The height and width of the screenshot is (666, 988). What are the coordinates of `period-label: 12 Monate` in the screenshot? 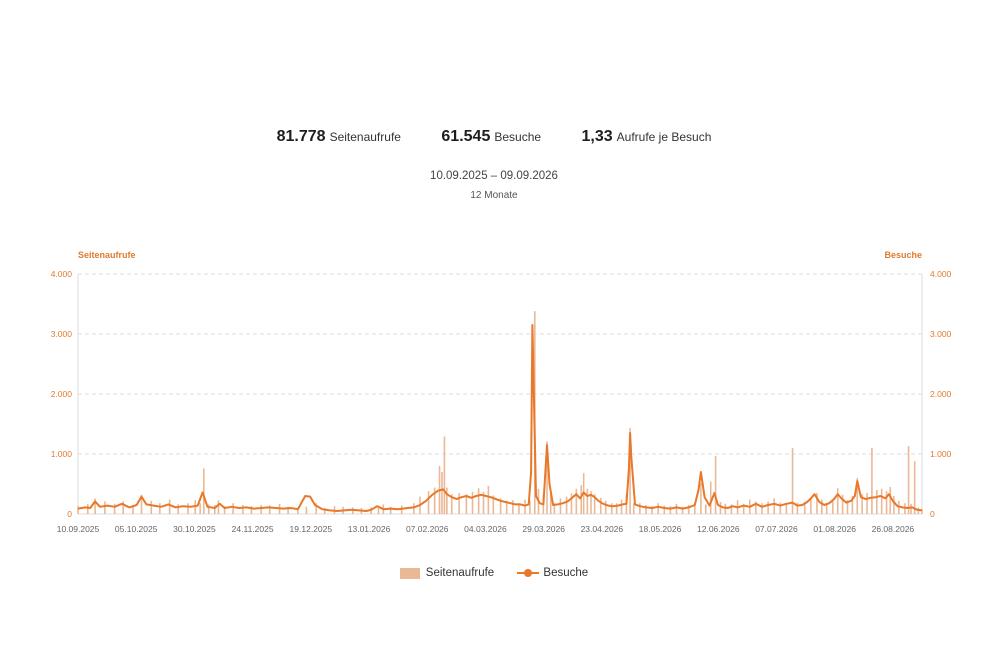 It's located at (494, 195).